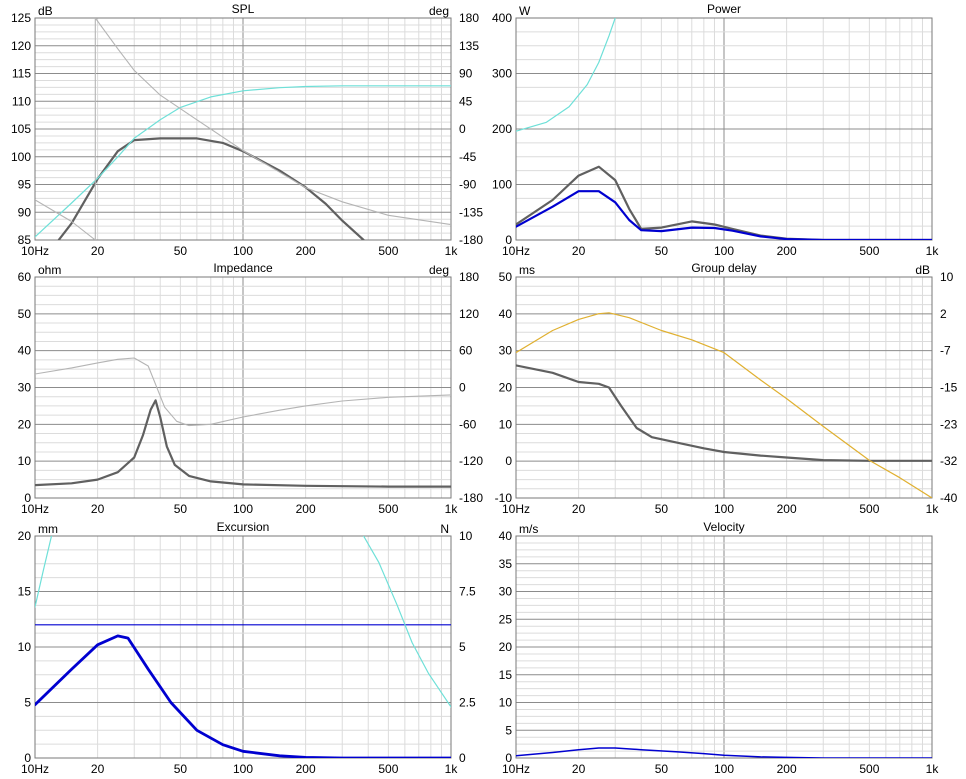 The width and height of the screenshot is (966, 779). What do you see at coordinates (467, 592) in the screenshot?
I see `y2-tick-label: 7.5` at bounding box center [467, 592].